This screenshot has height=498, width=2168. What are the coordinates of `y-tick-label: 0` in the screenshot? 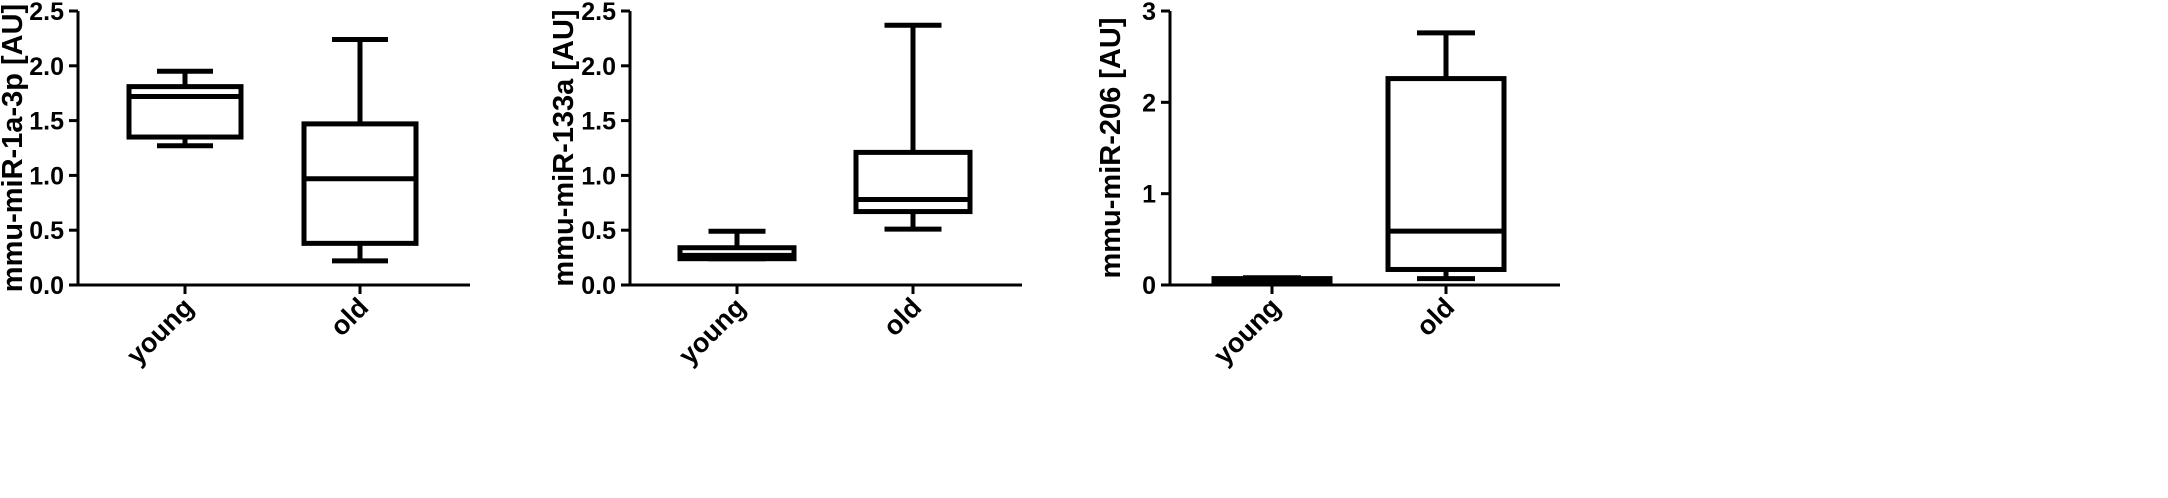 It's located at (1149, 286).